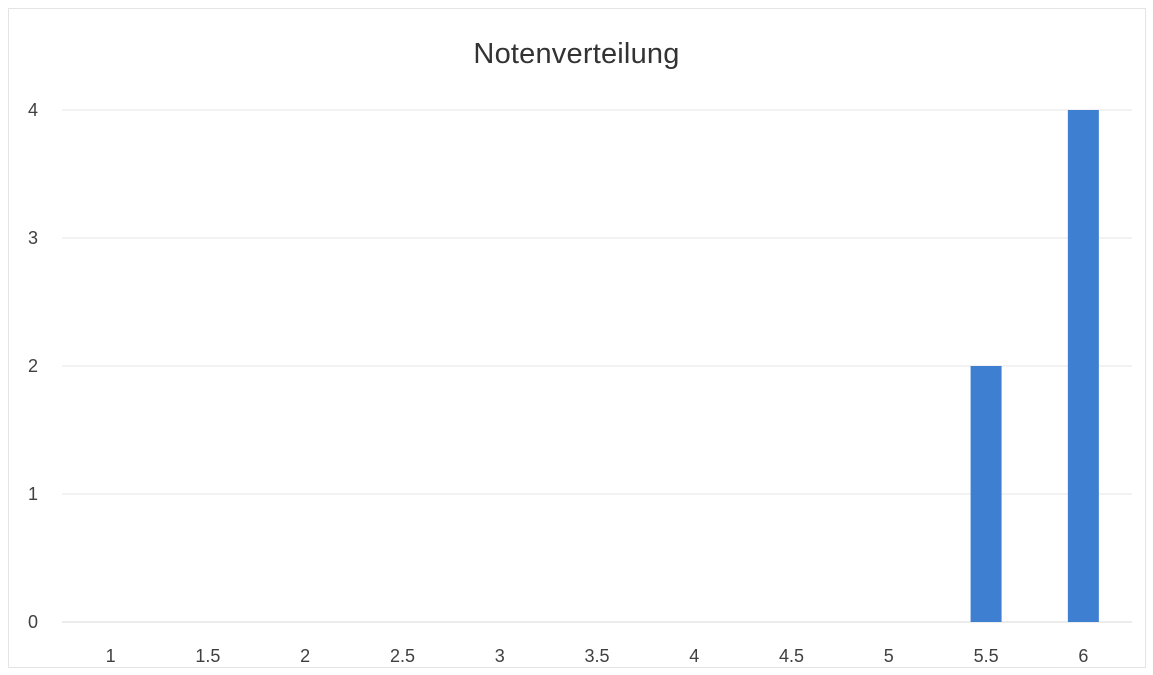 The width and height of the screenshot is (1153, 675). I want to click on x-tick-label: 3.5, so click(596, 656).